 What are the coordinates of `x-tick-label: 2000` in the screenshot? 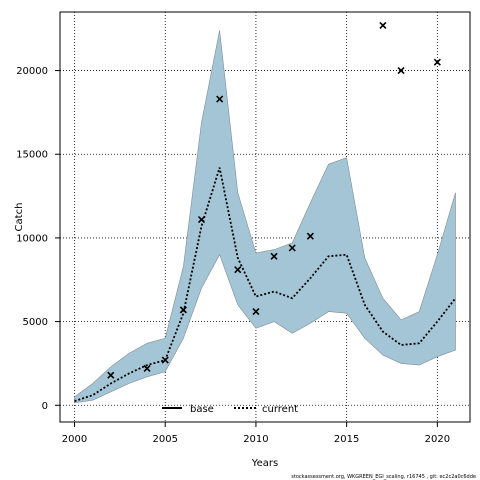 It's located at (74, 439).